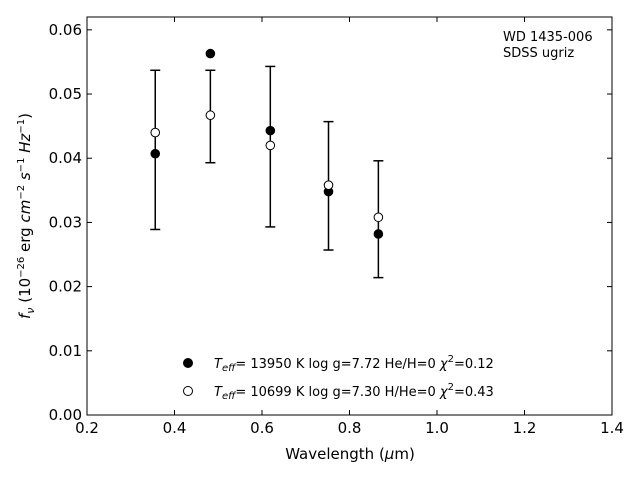  What do you see at coordinates (65, 158) in the screenshot?
I see `y-tick-label: 0.04` at bounding box center [65, 158].